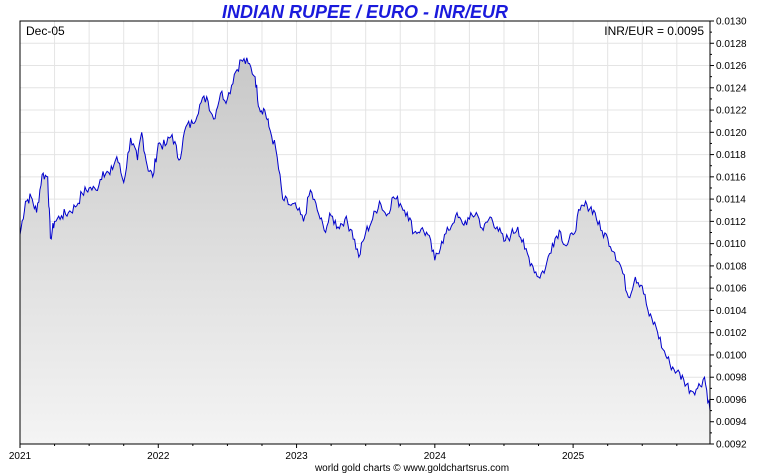 This screenshot has width=760, height=475. What do you see at coordinates (731, 289) in the screenshot?
I see `y-tick-label: 0.0106` at bounding box center [731, 289].